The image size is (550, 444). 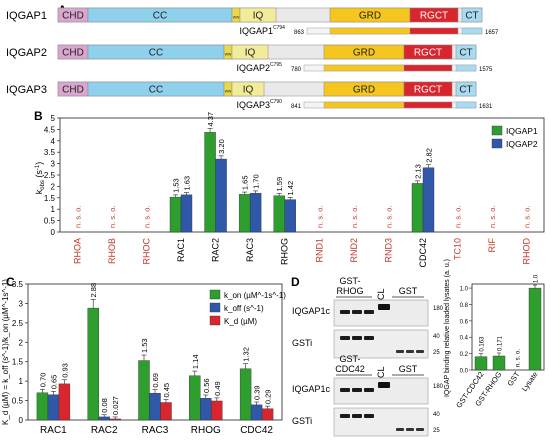 I want to click on rgct-label-3: RGCT, so click(x=428, y=90).